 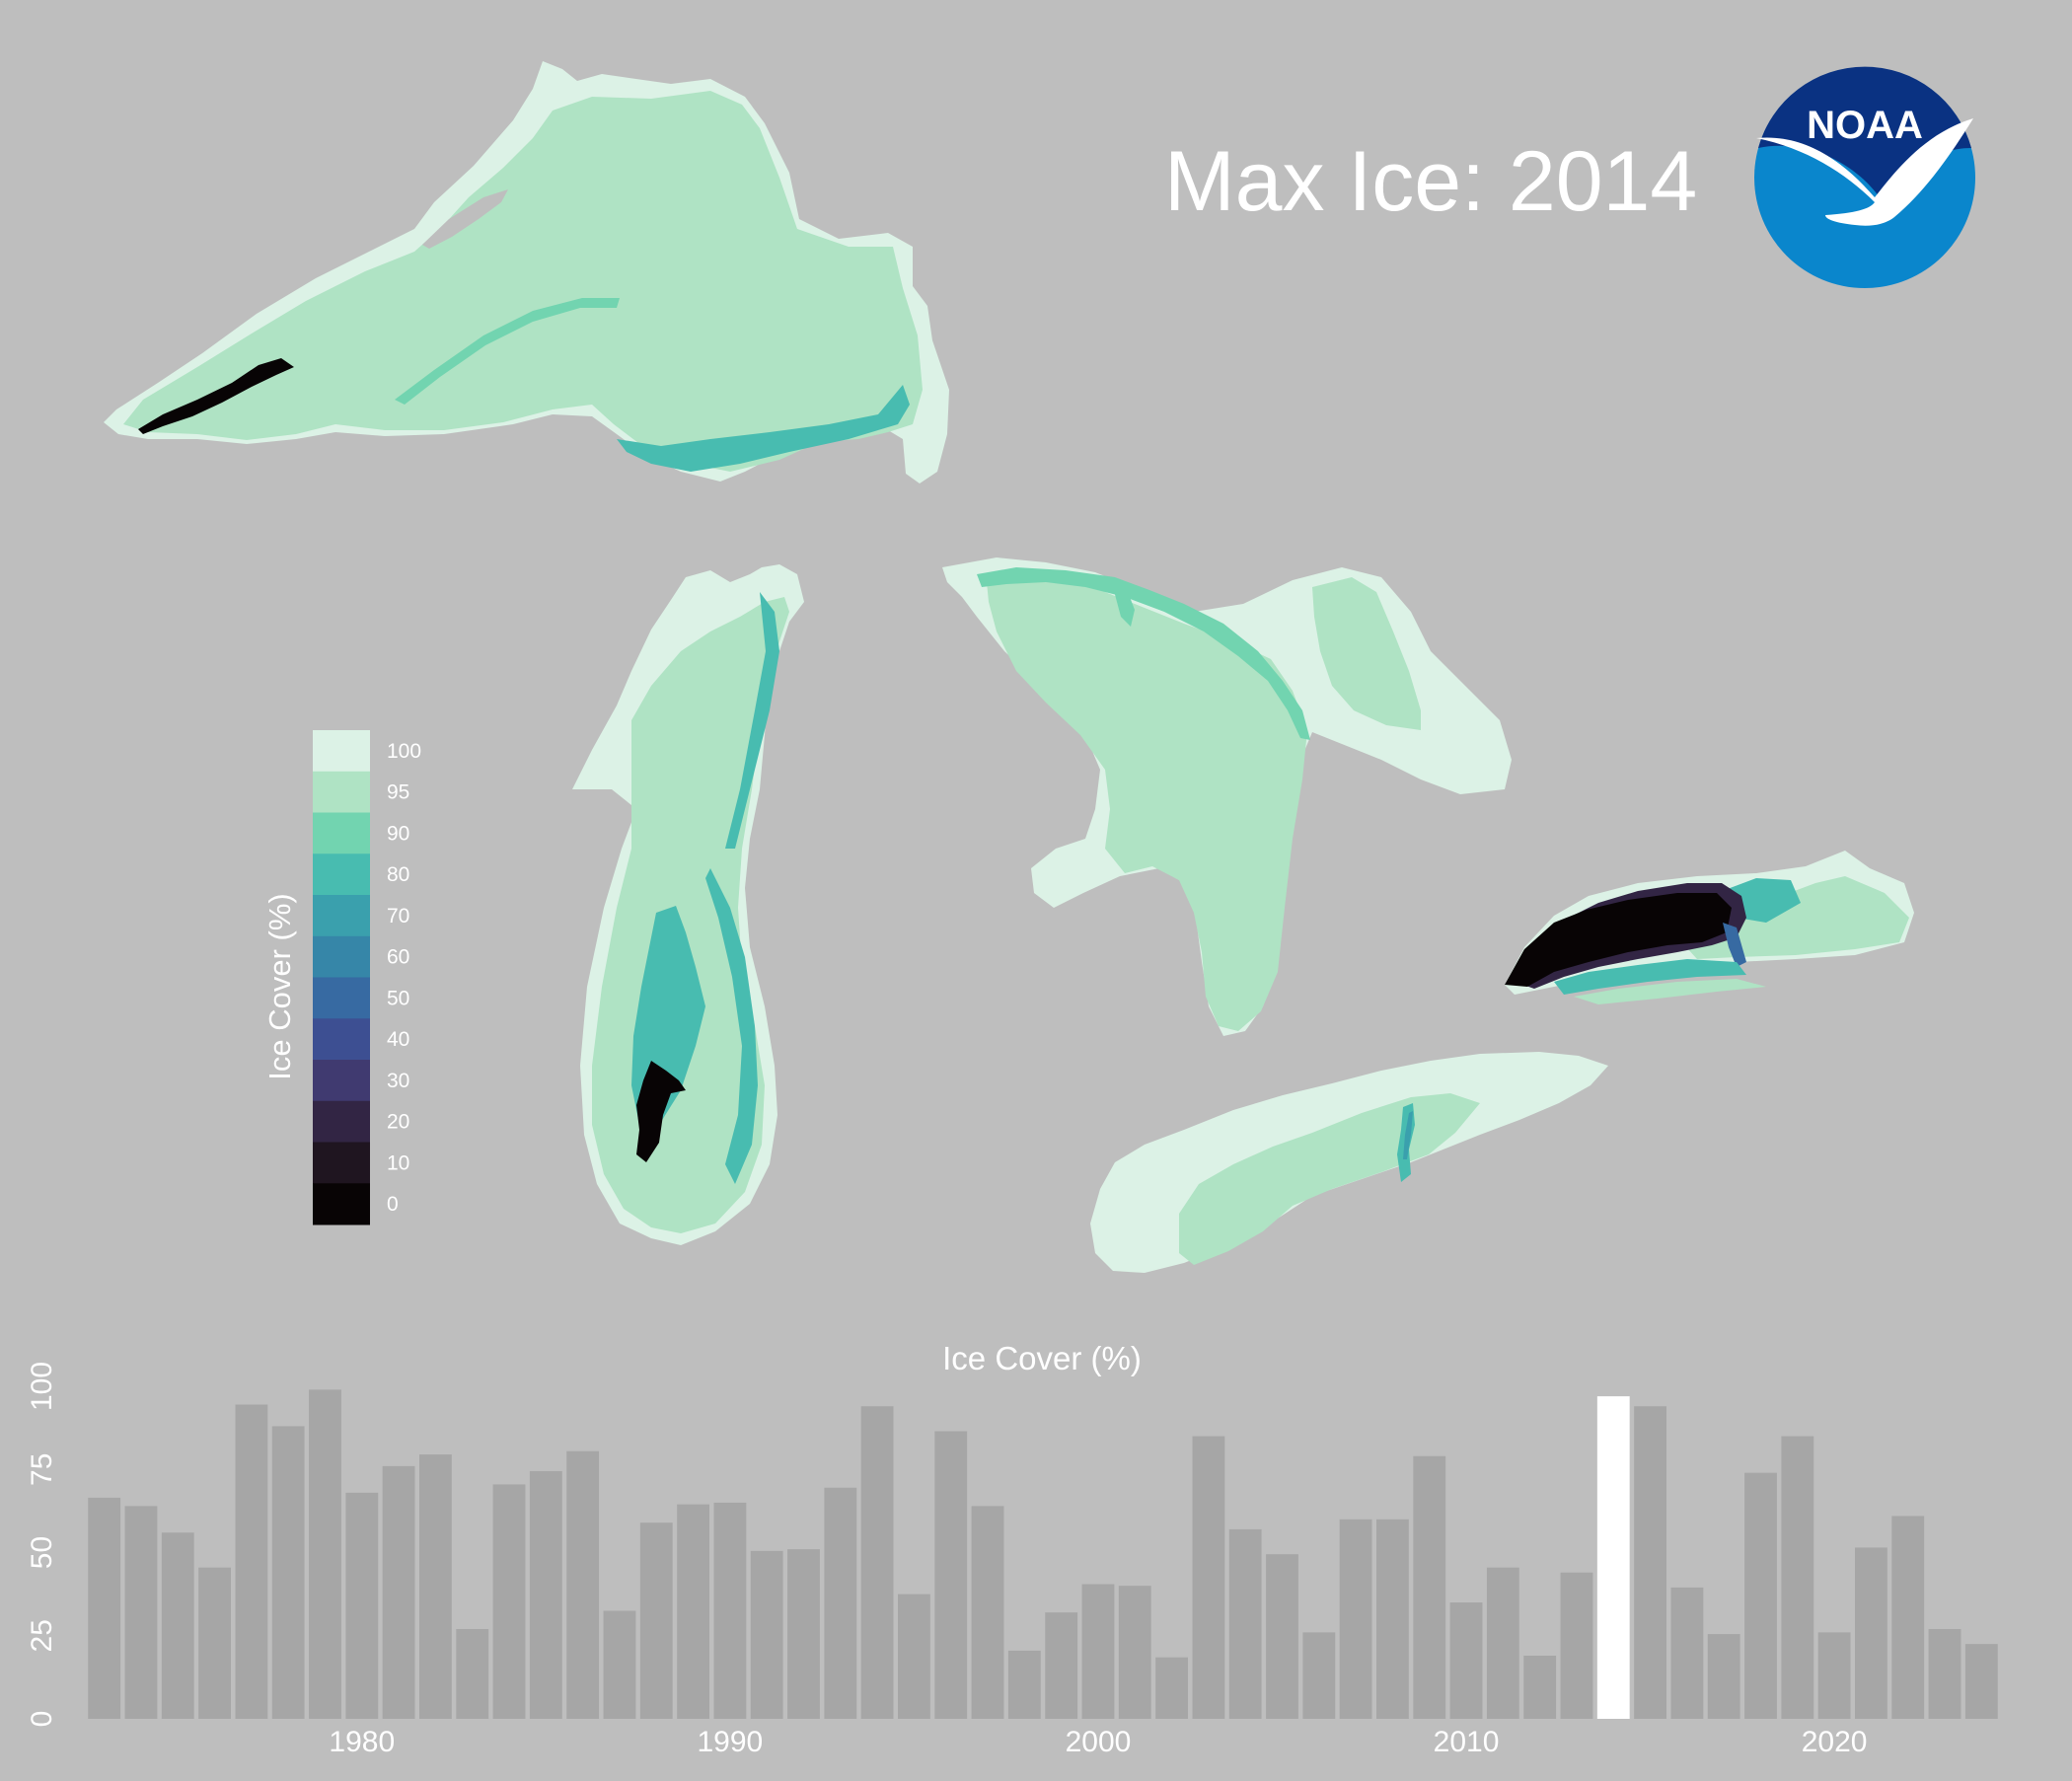 What do you see at coordinates (1408, 1135) in the screenshot?
I see `lake-erie-ice-70-band` at bounding box center [1408, 1135].